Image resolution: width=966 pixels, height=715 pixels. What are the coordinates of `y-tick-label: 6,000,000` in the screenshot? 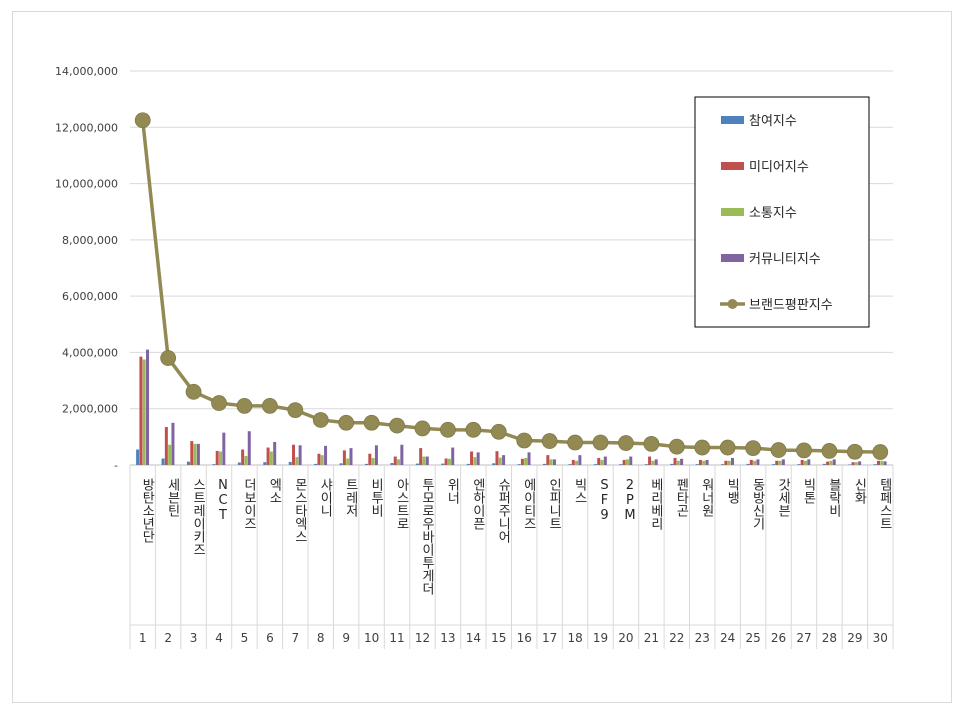 It's located at (90, 296).